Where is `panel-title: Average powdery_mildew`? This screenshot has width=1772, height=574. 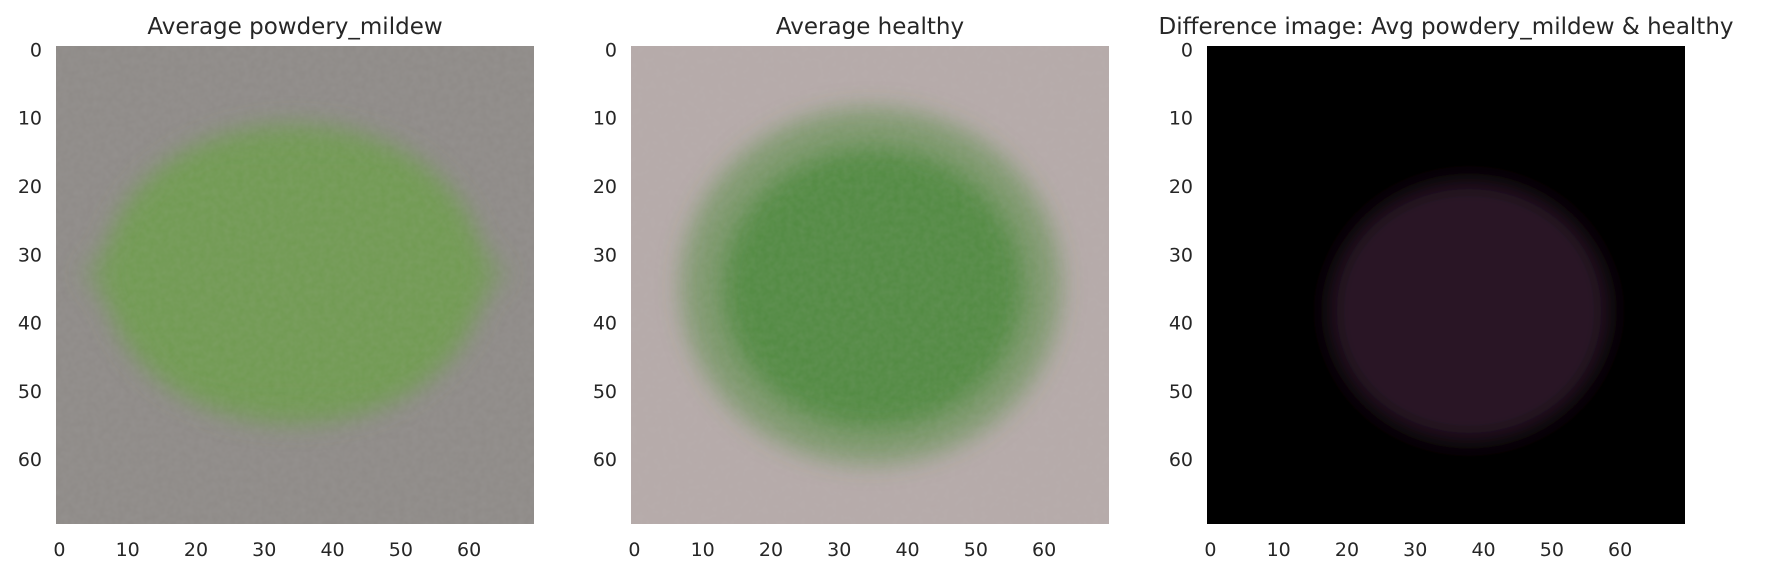
panel-title: Average powdery_mildew is located at coordinates (294, 27).